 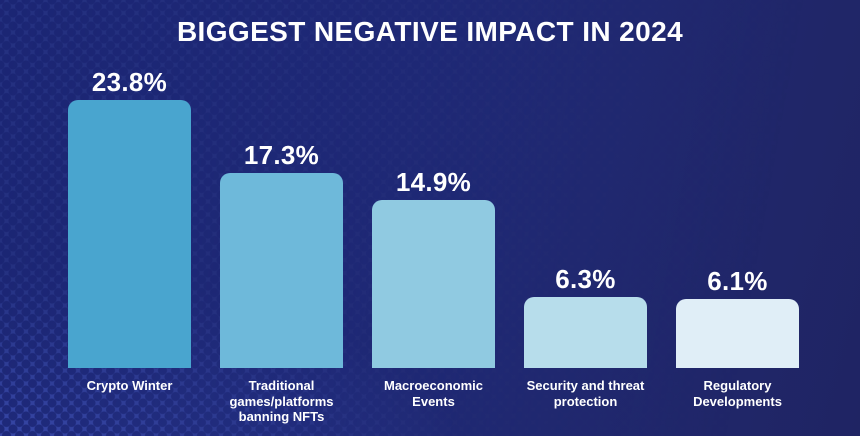 I want to click on bar-category-label-line: games/platforms, so click(x=281, y=401).